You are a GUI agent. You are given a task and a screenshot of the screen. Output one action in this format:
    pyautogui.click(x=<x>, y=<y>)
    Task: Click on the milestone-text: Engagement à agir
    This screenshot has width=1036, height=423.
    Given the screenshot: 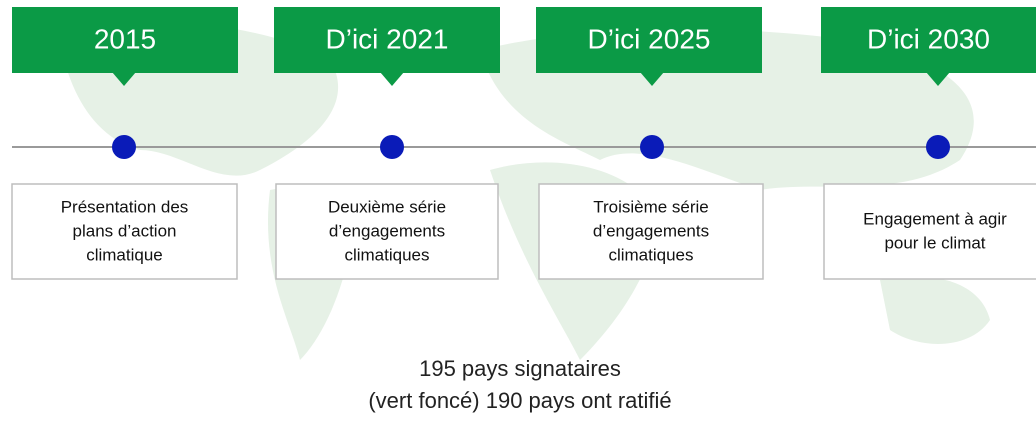 What is the action you would take?
    pyautogui.click(x=935, y=218)
    